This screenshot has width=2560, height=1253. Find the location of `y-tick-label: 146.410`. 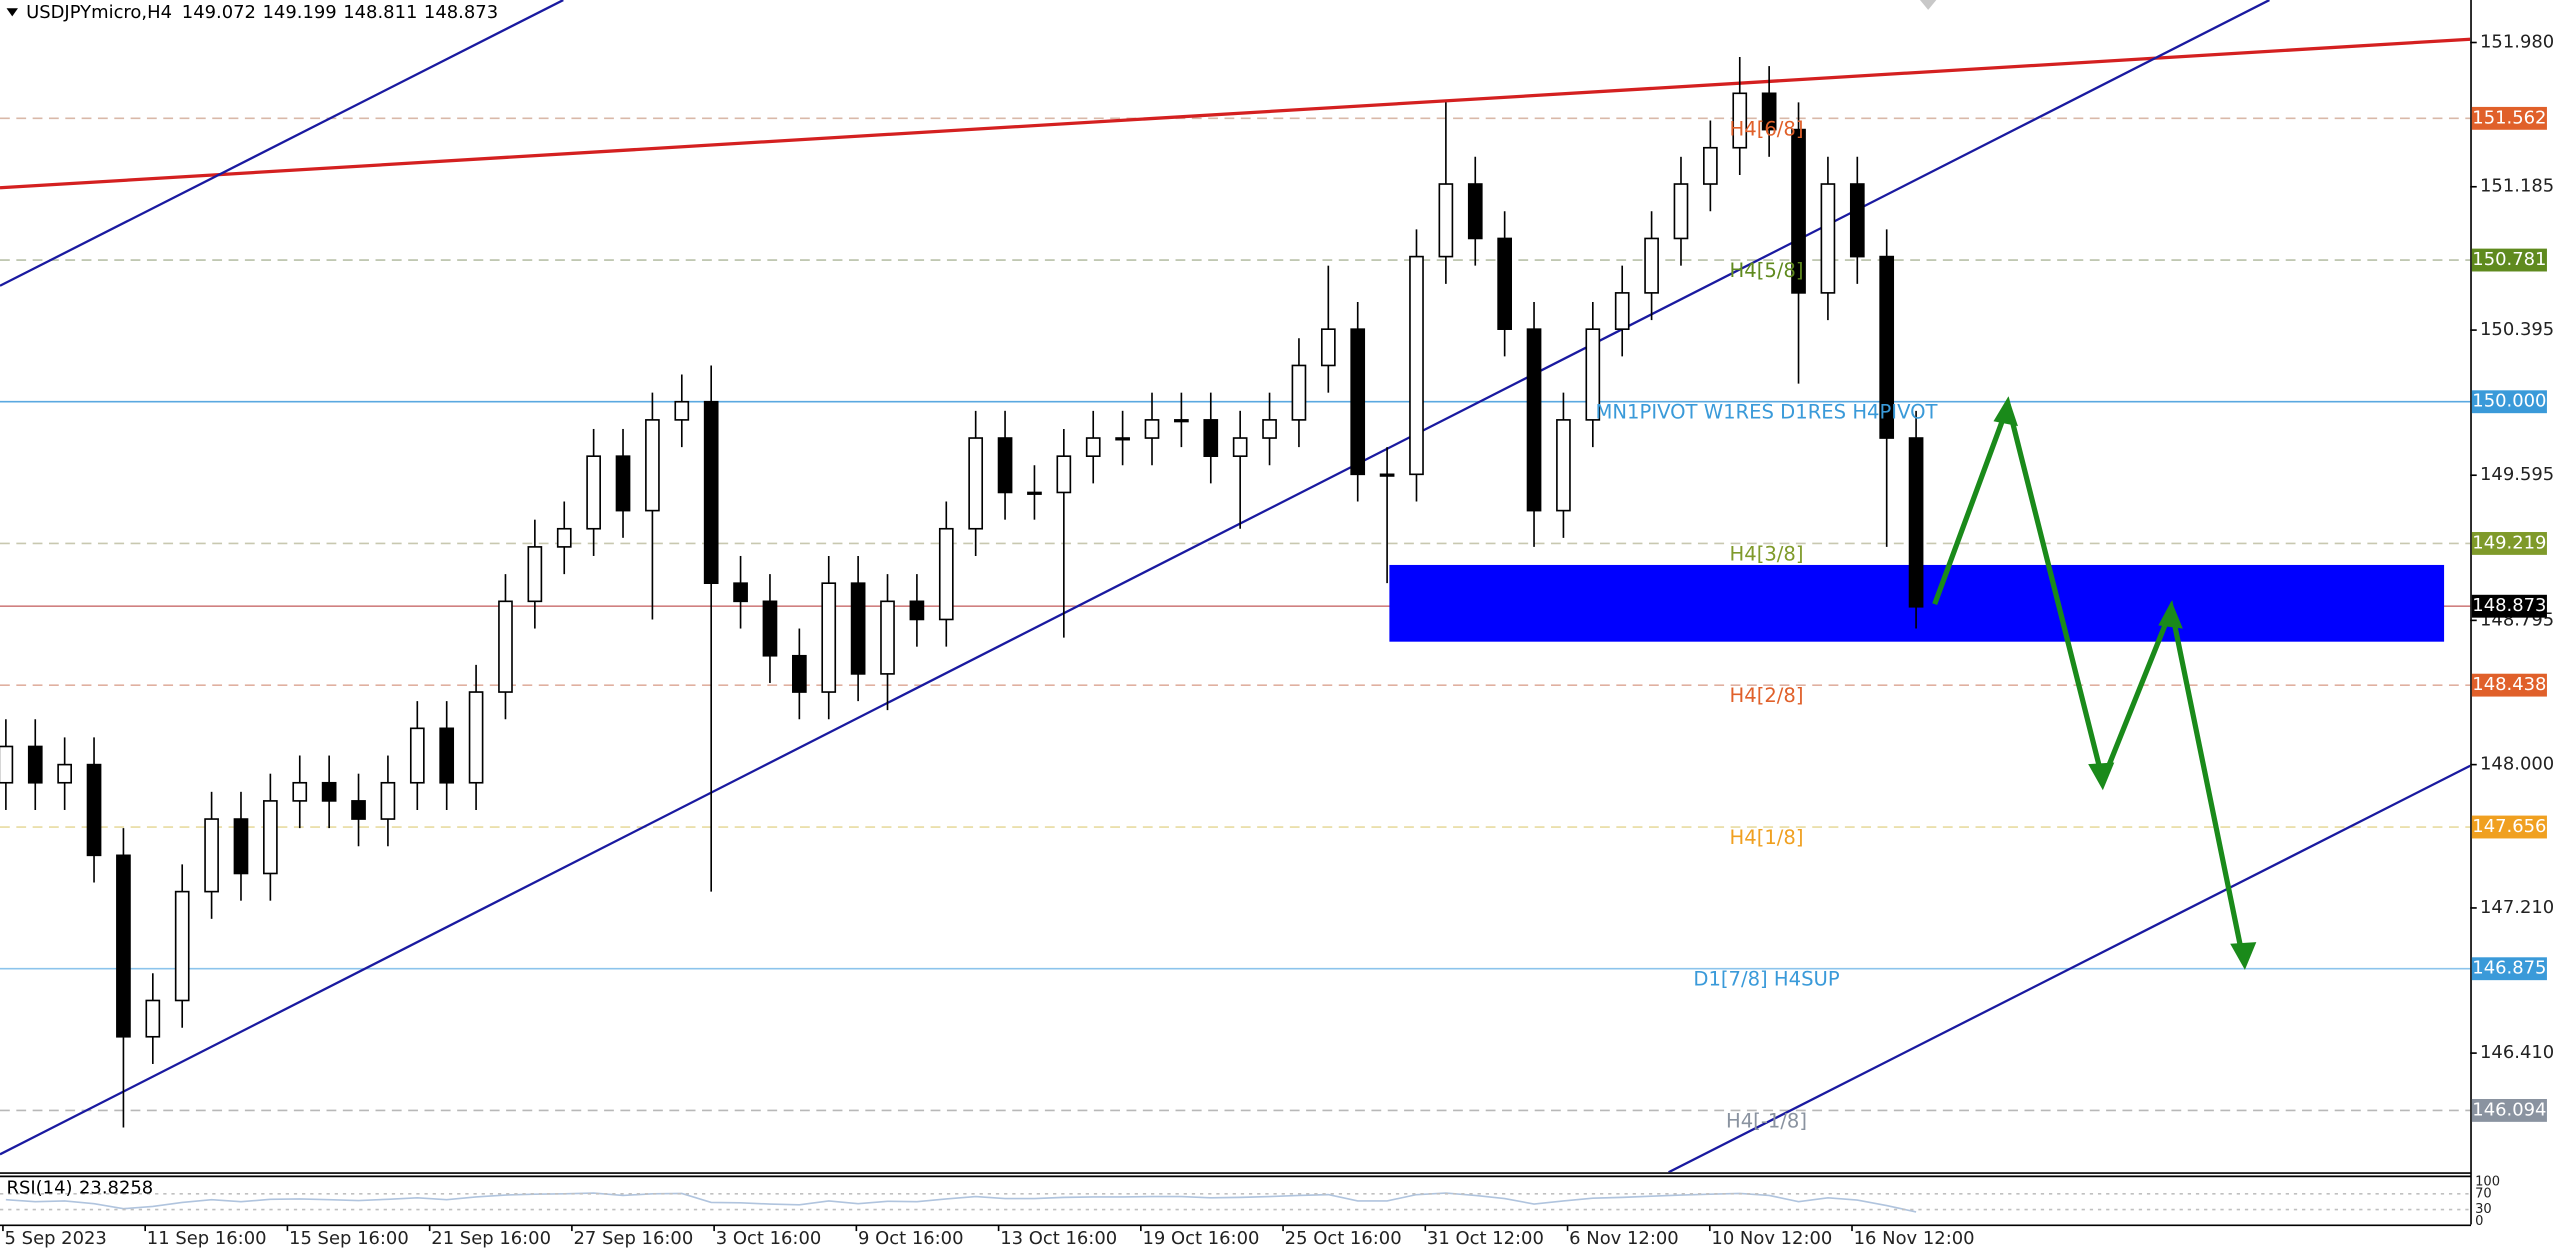

y-tick-label: 146.410 is located at coordinates (2517, 1052).